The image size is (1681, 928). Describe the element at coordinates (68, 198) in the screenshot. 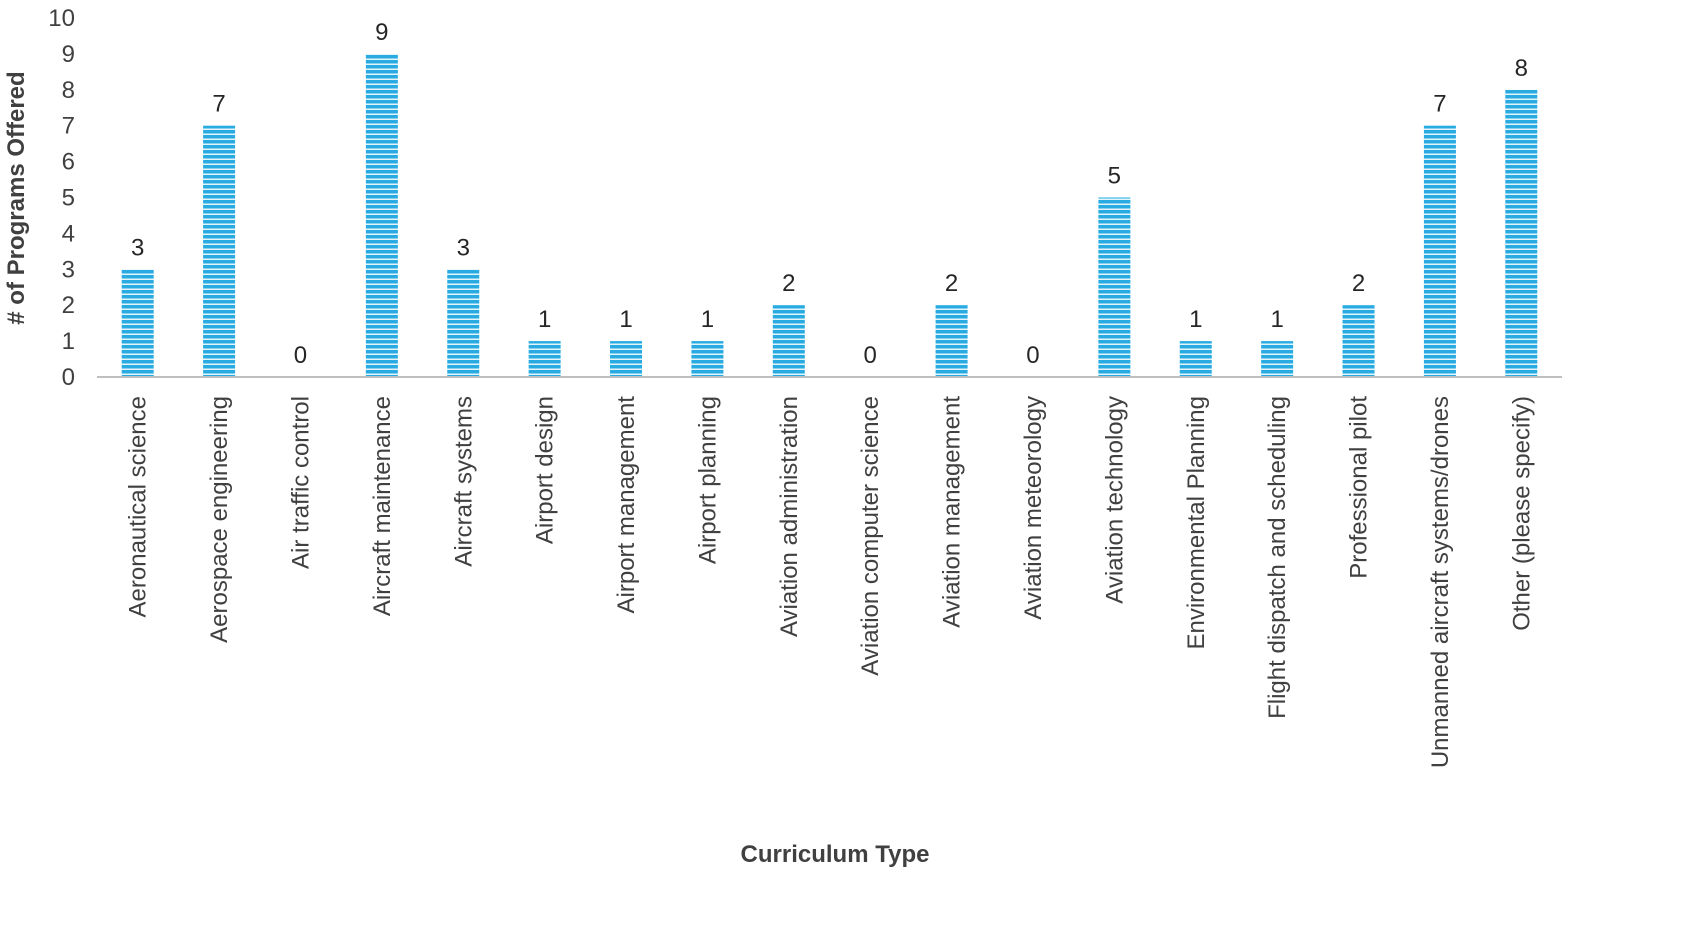

I see `y-tick-label: 5` at that location.